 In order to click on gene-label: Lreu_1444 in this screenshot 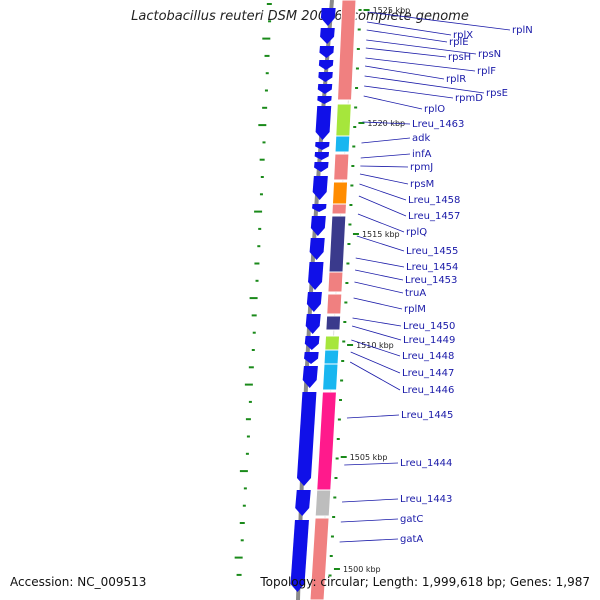, I will do `click(426, 463)`.